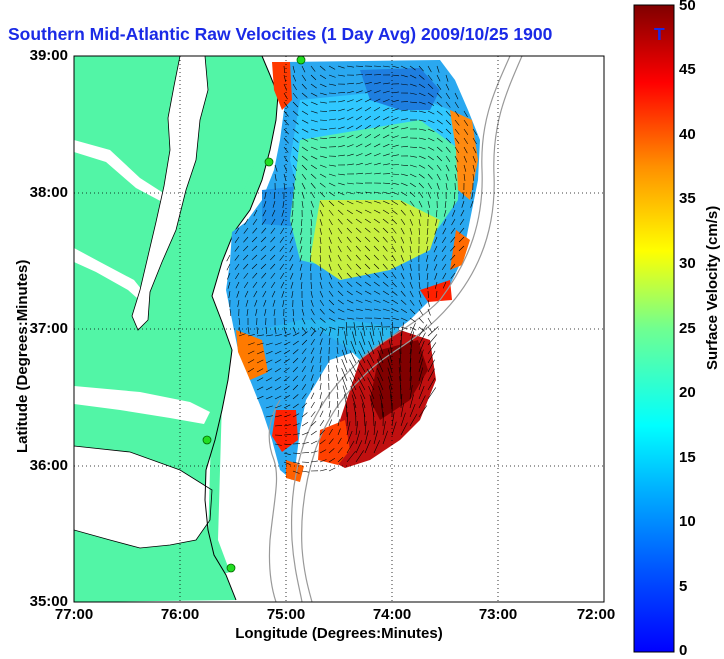 Image resolution: width=724 pixels, height=659 pixels. What do you see at coordinates (48, 192) in the screenshot?
I see `y-tick-label: 38:00` at bounding box center [48, 192].